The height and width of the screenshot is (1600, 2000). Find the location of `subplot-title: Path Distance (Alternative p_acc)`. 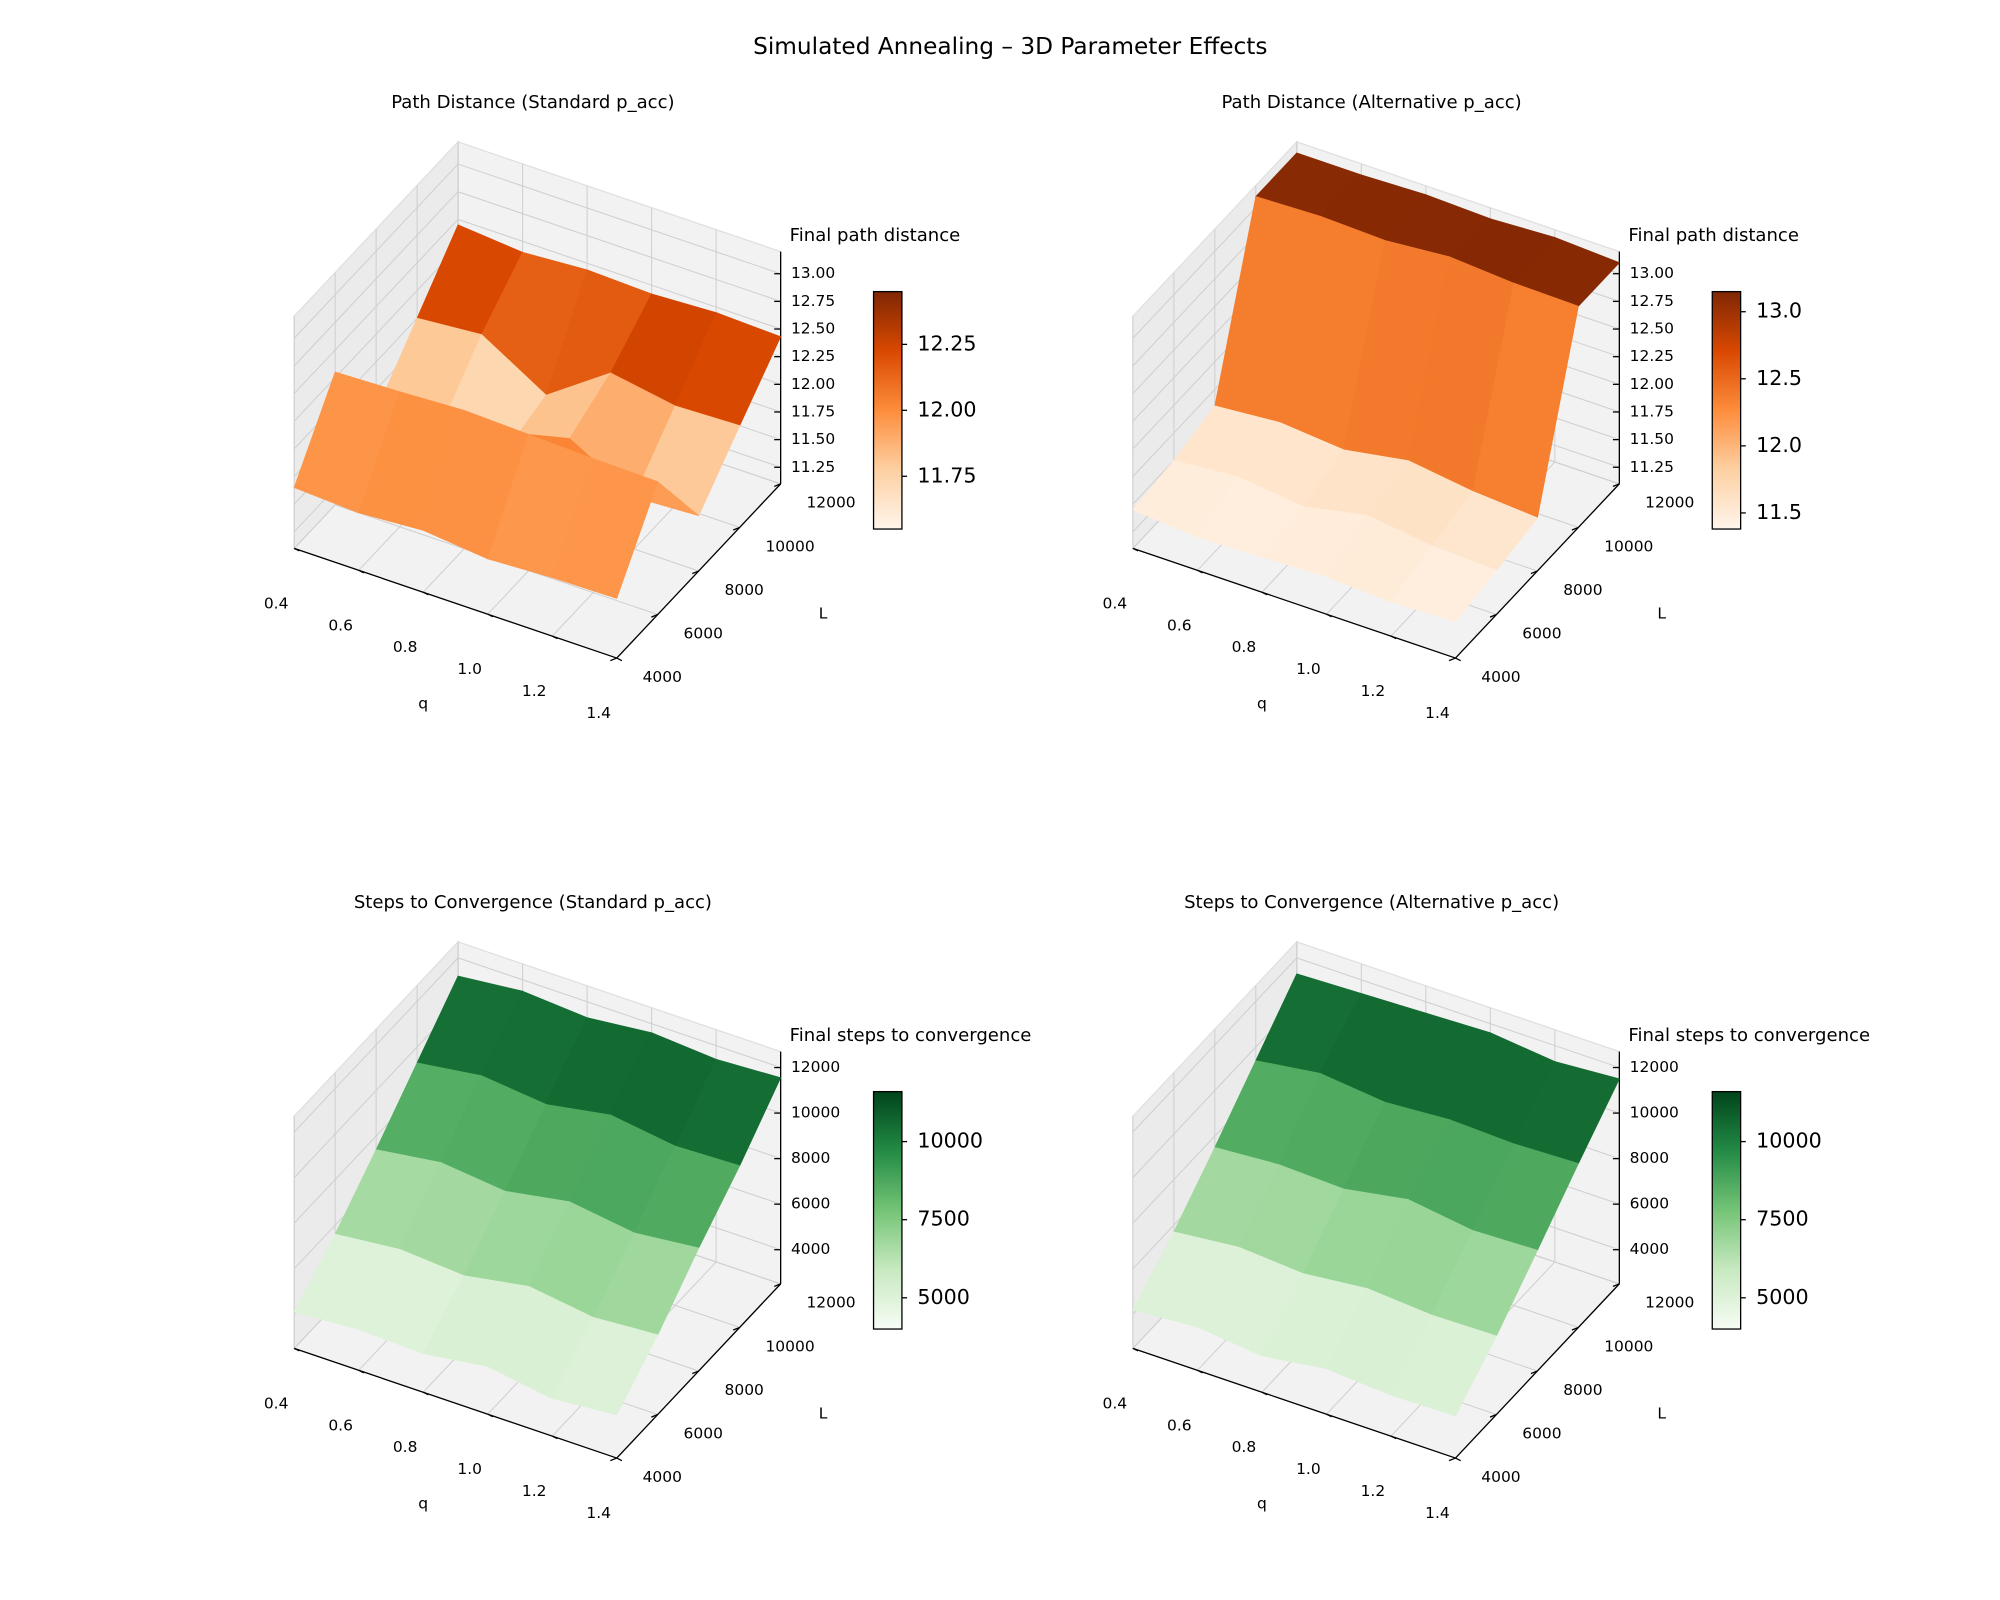

subplot-title: Path Distance (Alternative p_acc) is located at coordinates (1371, 102).